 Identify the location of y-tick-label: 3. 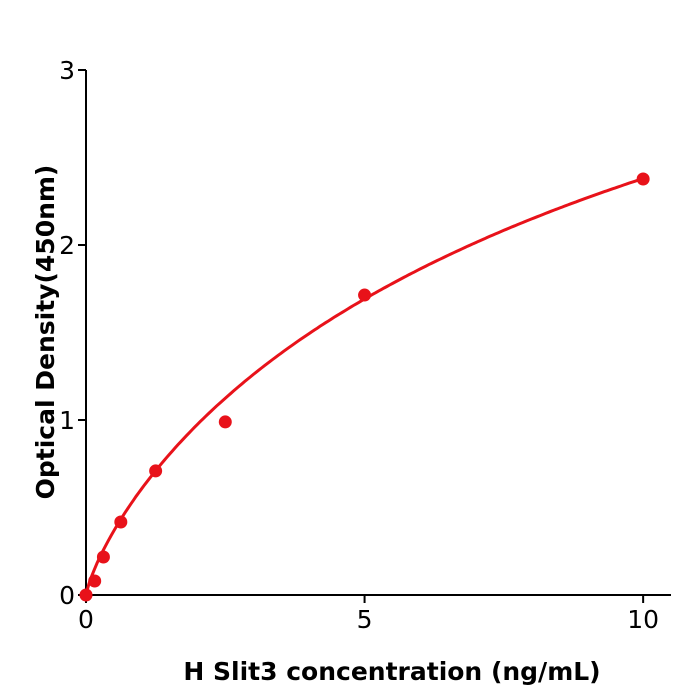
(67, 70).